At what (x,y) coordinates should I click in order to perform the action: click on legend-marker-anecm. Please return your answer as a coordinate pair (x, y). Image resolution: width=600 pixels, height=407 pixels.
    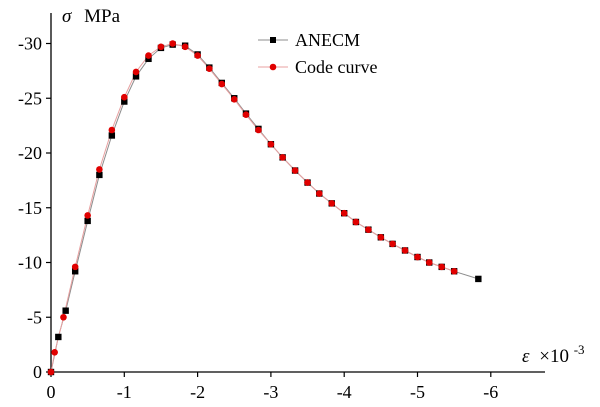
    Looking at the image, I should click on (273, 40).